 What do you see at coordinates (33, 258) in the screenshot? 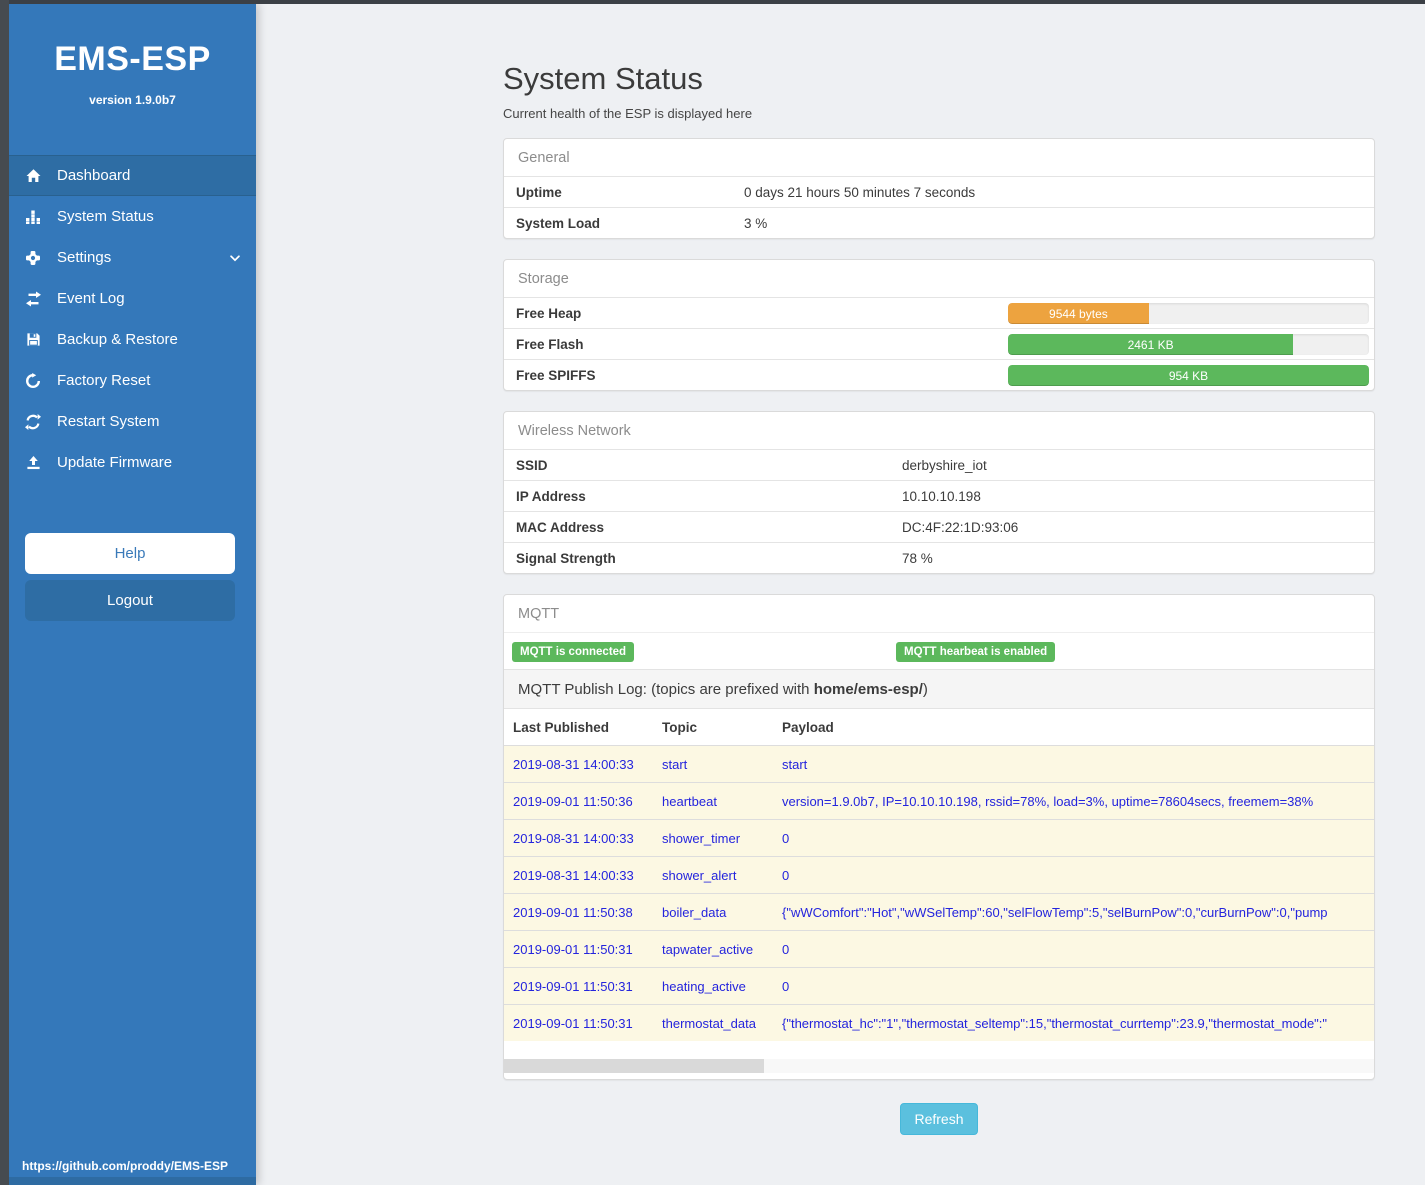
I see `gear-icon` at bounding box center [33, 258].